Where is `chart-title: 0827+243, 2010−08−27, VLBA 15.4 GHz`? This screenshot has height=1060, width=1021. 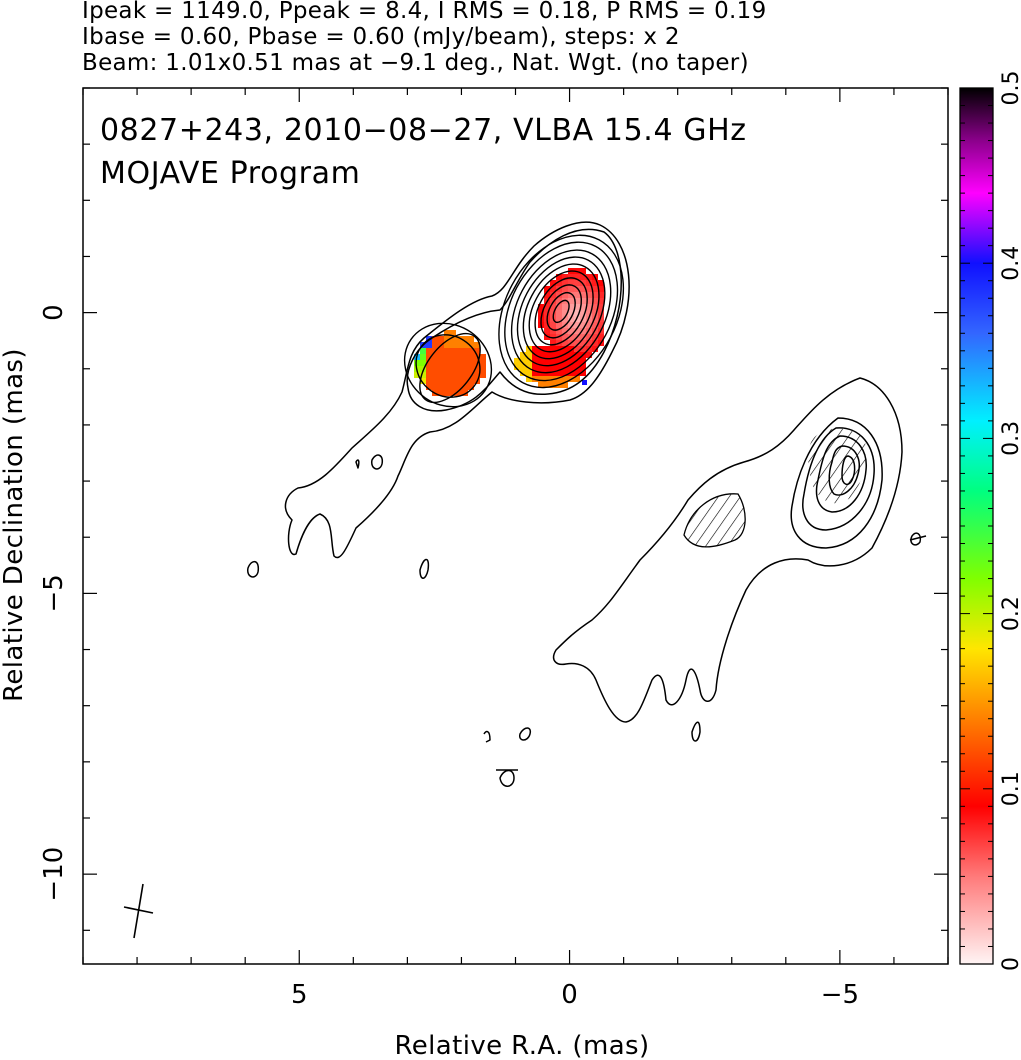 chart-title: 0827+243, 2010−08−27, VLBA 15.4 GHz is located at coordinates (423, 130).